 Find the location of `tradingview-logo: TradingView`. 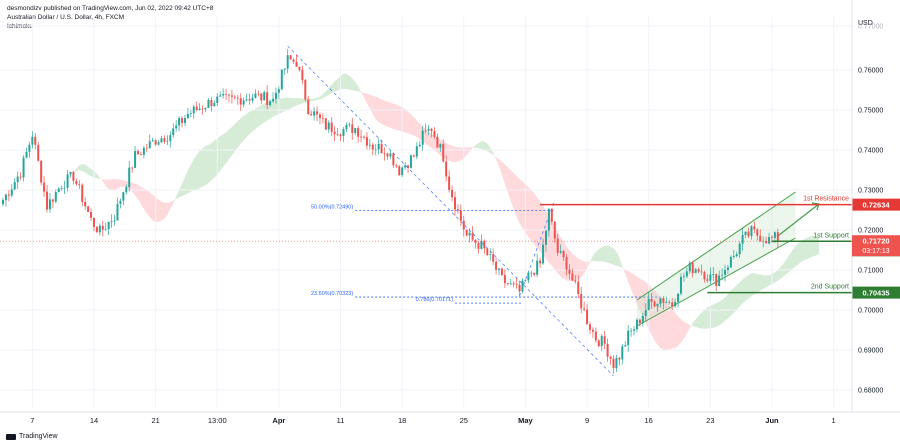

tradingview-logo: TradingView is located at coordinates (32, 436).